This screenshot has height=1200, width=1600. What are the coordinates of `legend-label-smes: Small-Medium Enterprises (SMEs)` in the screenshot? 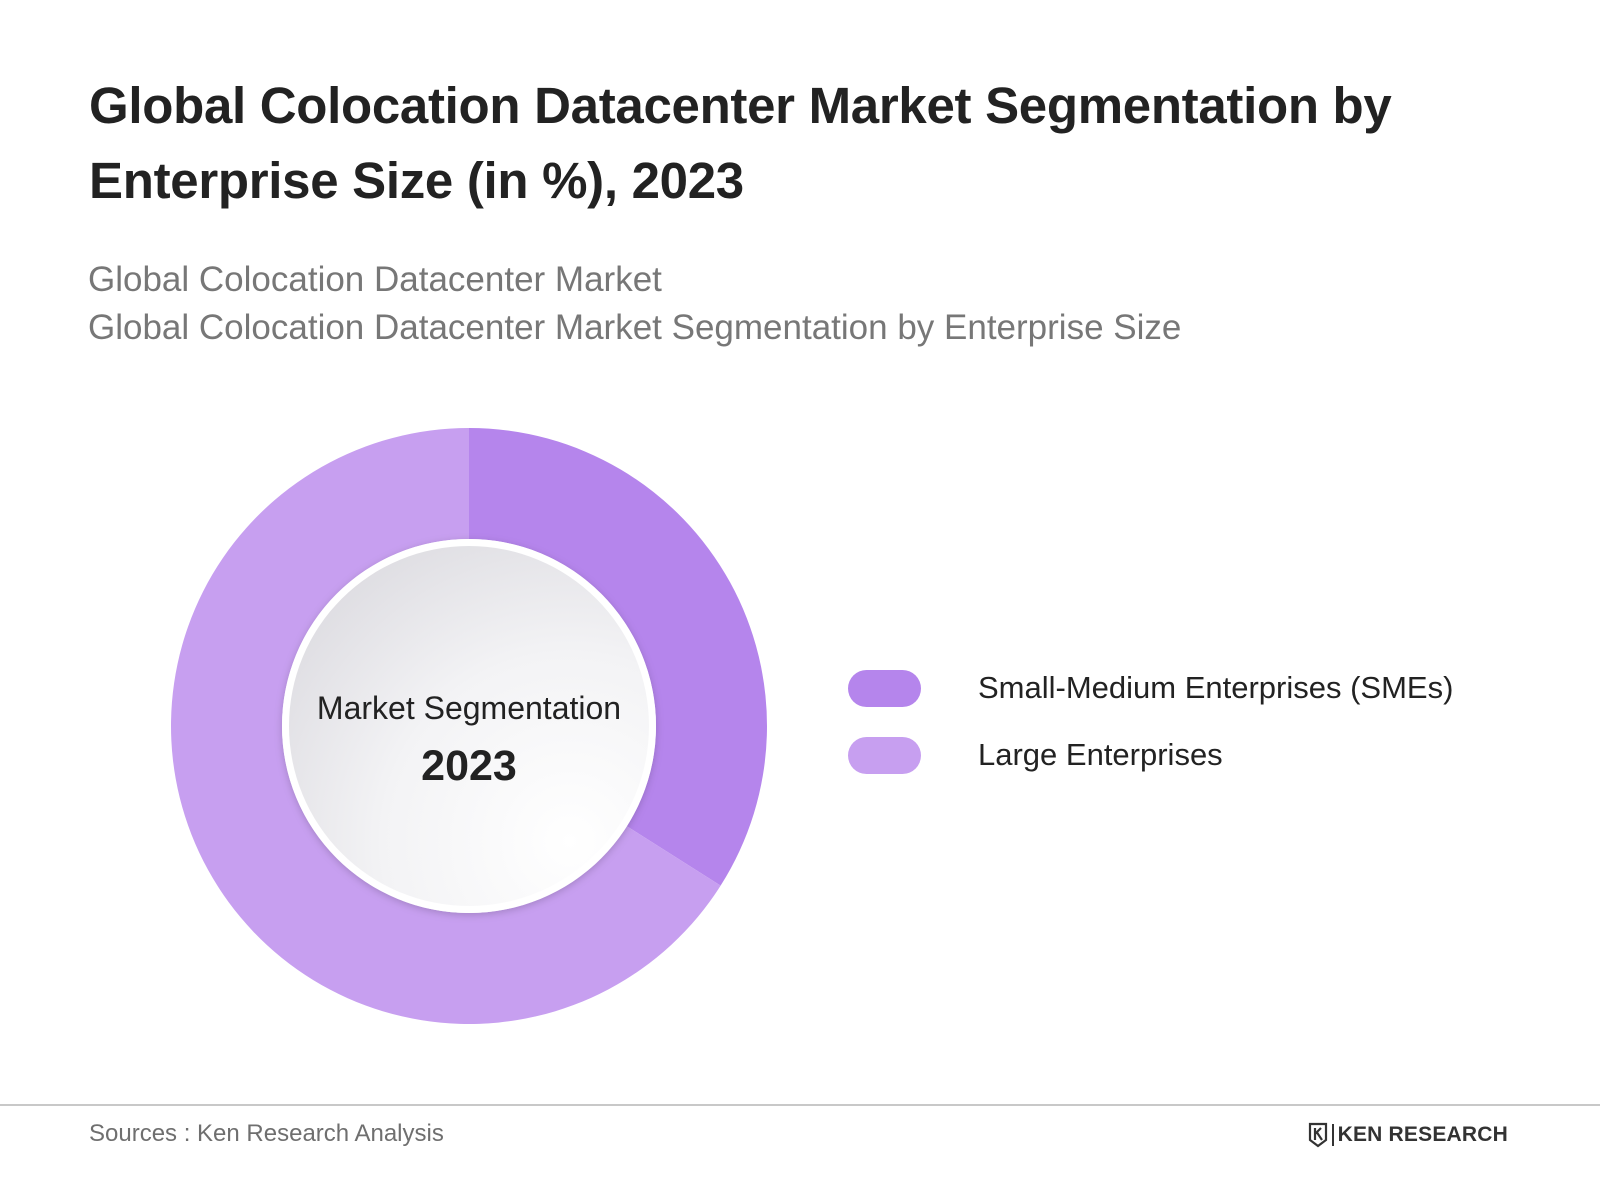 It's located at (1216, 687).